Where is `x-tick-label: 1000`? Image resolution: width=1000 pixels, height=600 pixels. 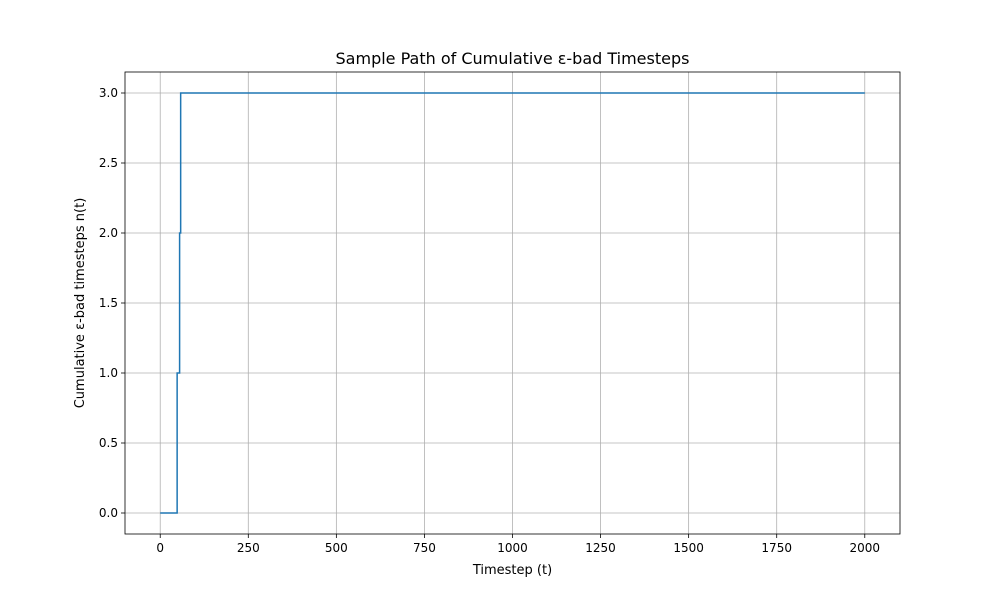 x-tick-label: 1000 is located at coordinates (512, 548).